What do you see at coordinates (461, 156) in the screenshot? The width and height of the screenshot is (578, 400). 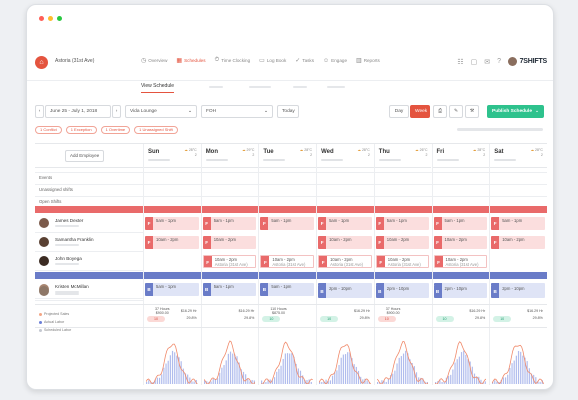 I see `day-header: Fri ☁ 28°C 2` at bounding box center [461, 156].